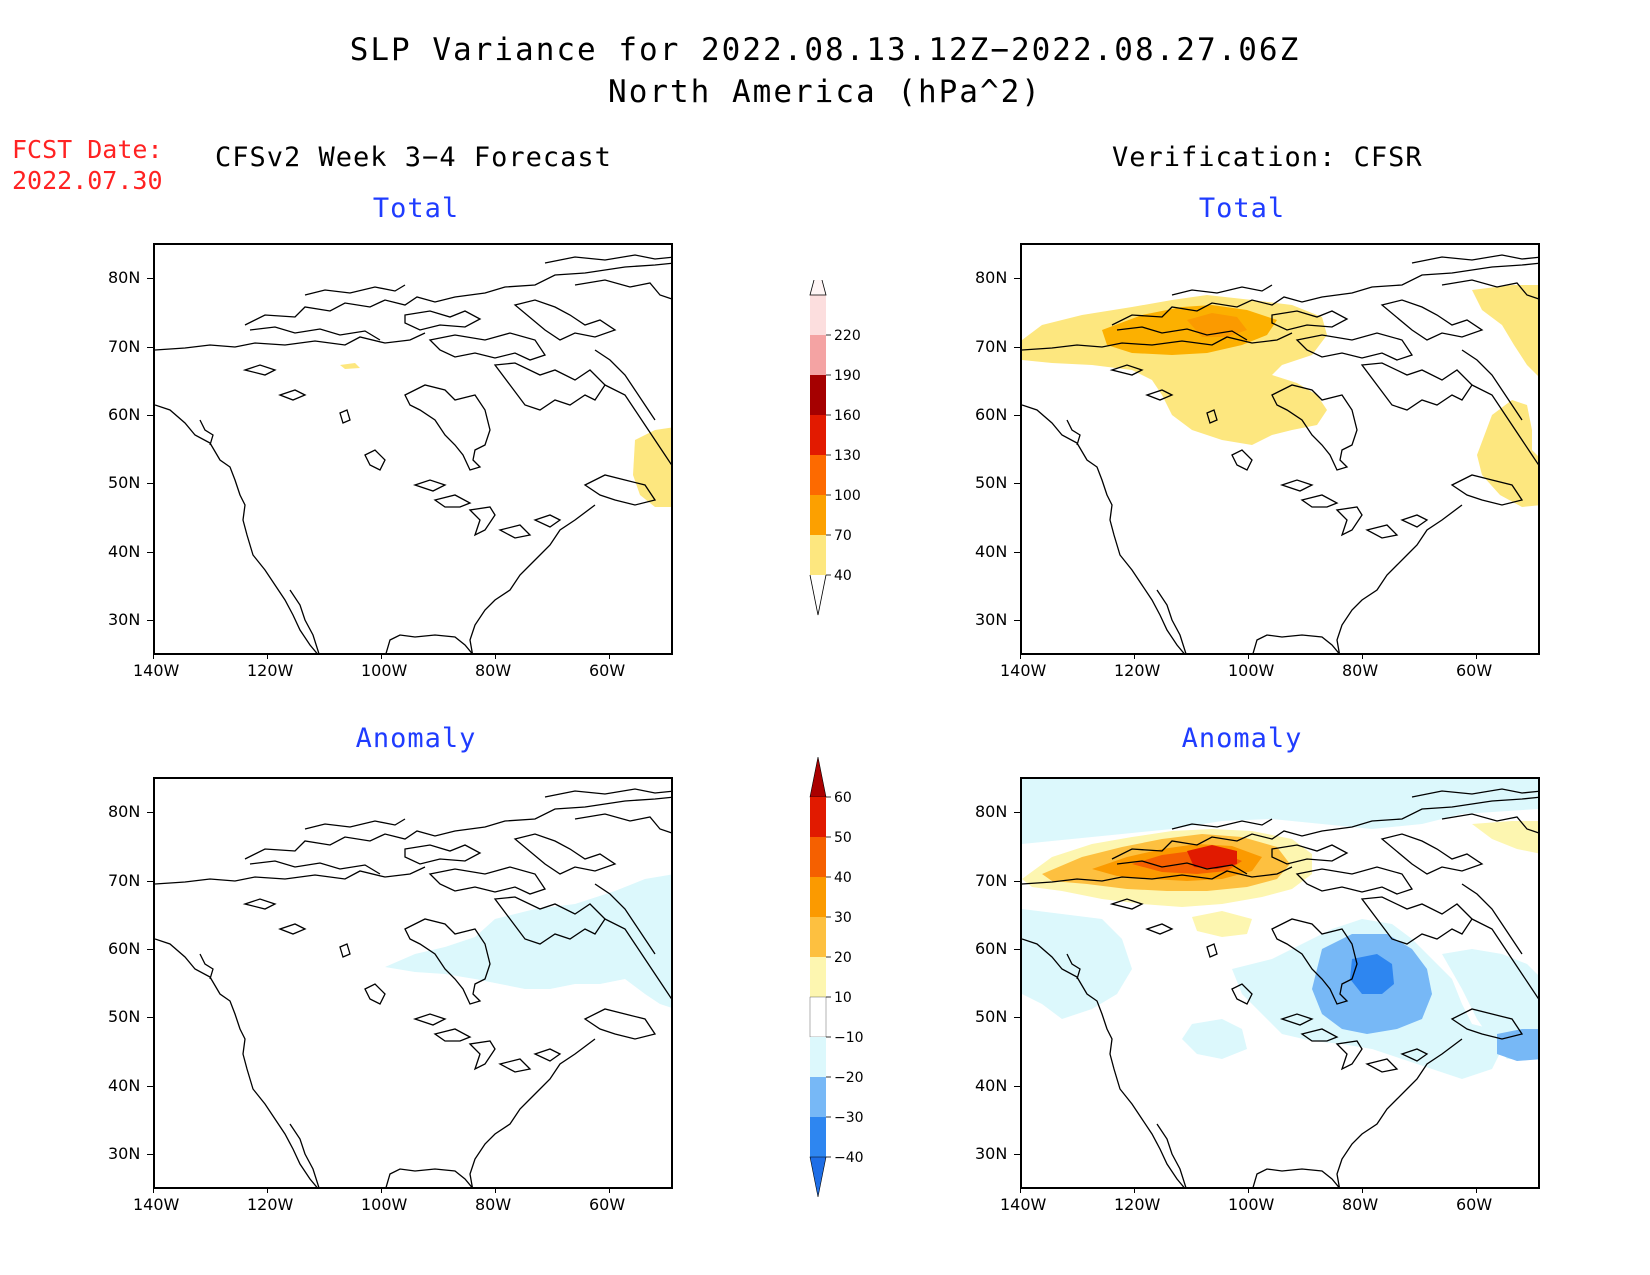 The width and height of the screenshot is (1650, 1275). Describe the element at coordinates (843, 878) in the screenshot. I see `colorbar-anomaly-label: 40` at that location.